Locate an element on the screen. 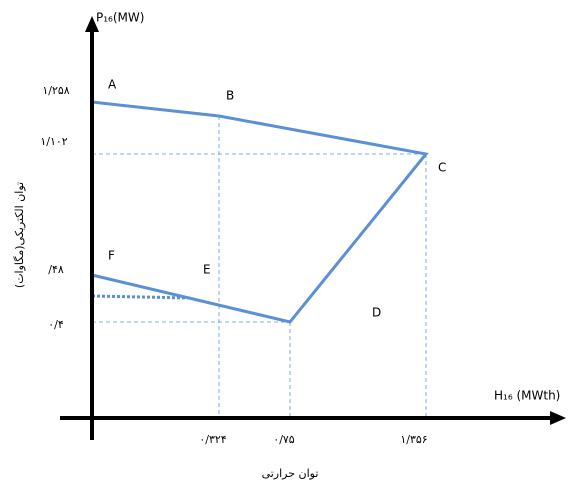 The height and width of the screenshot is (489, 569). x-axis-label: توان حرارتی is located at coordinates (290, 473).